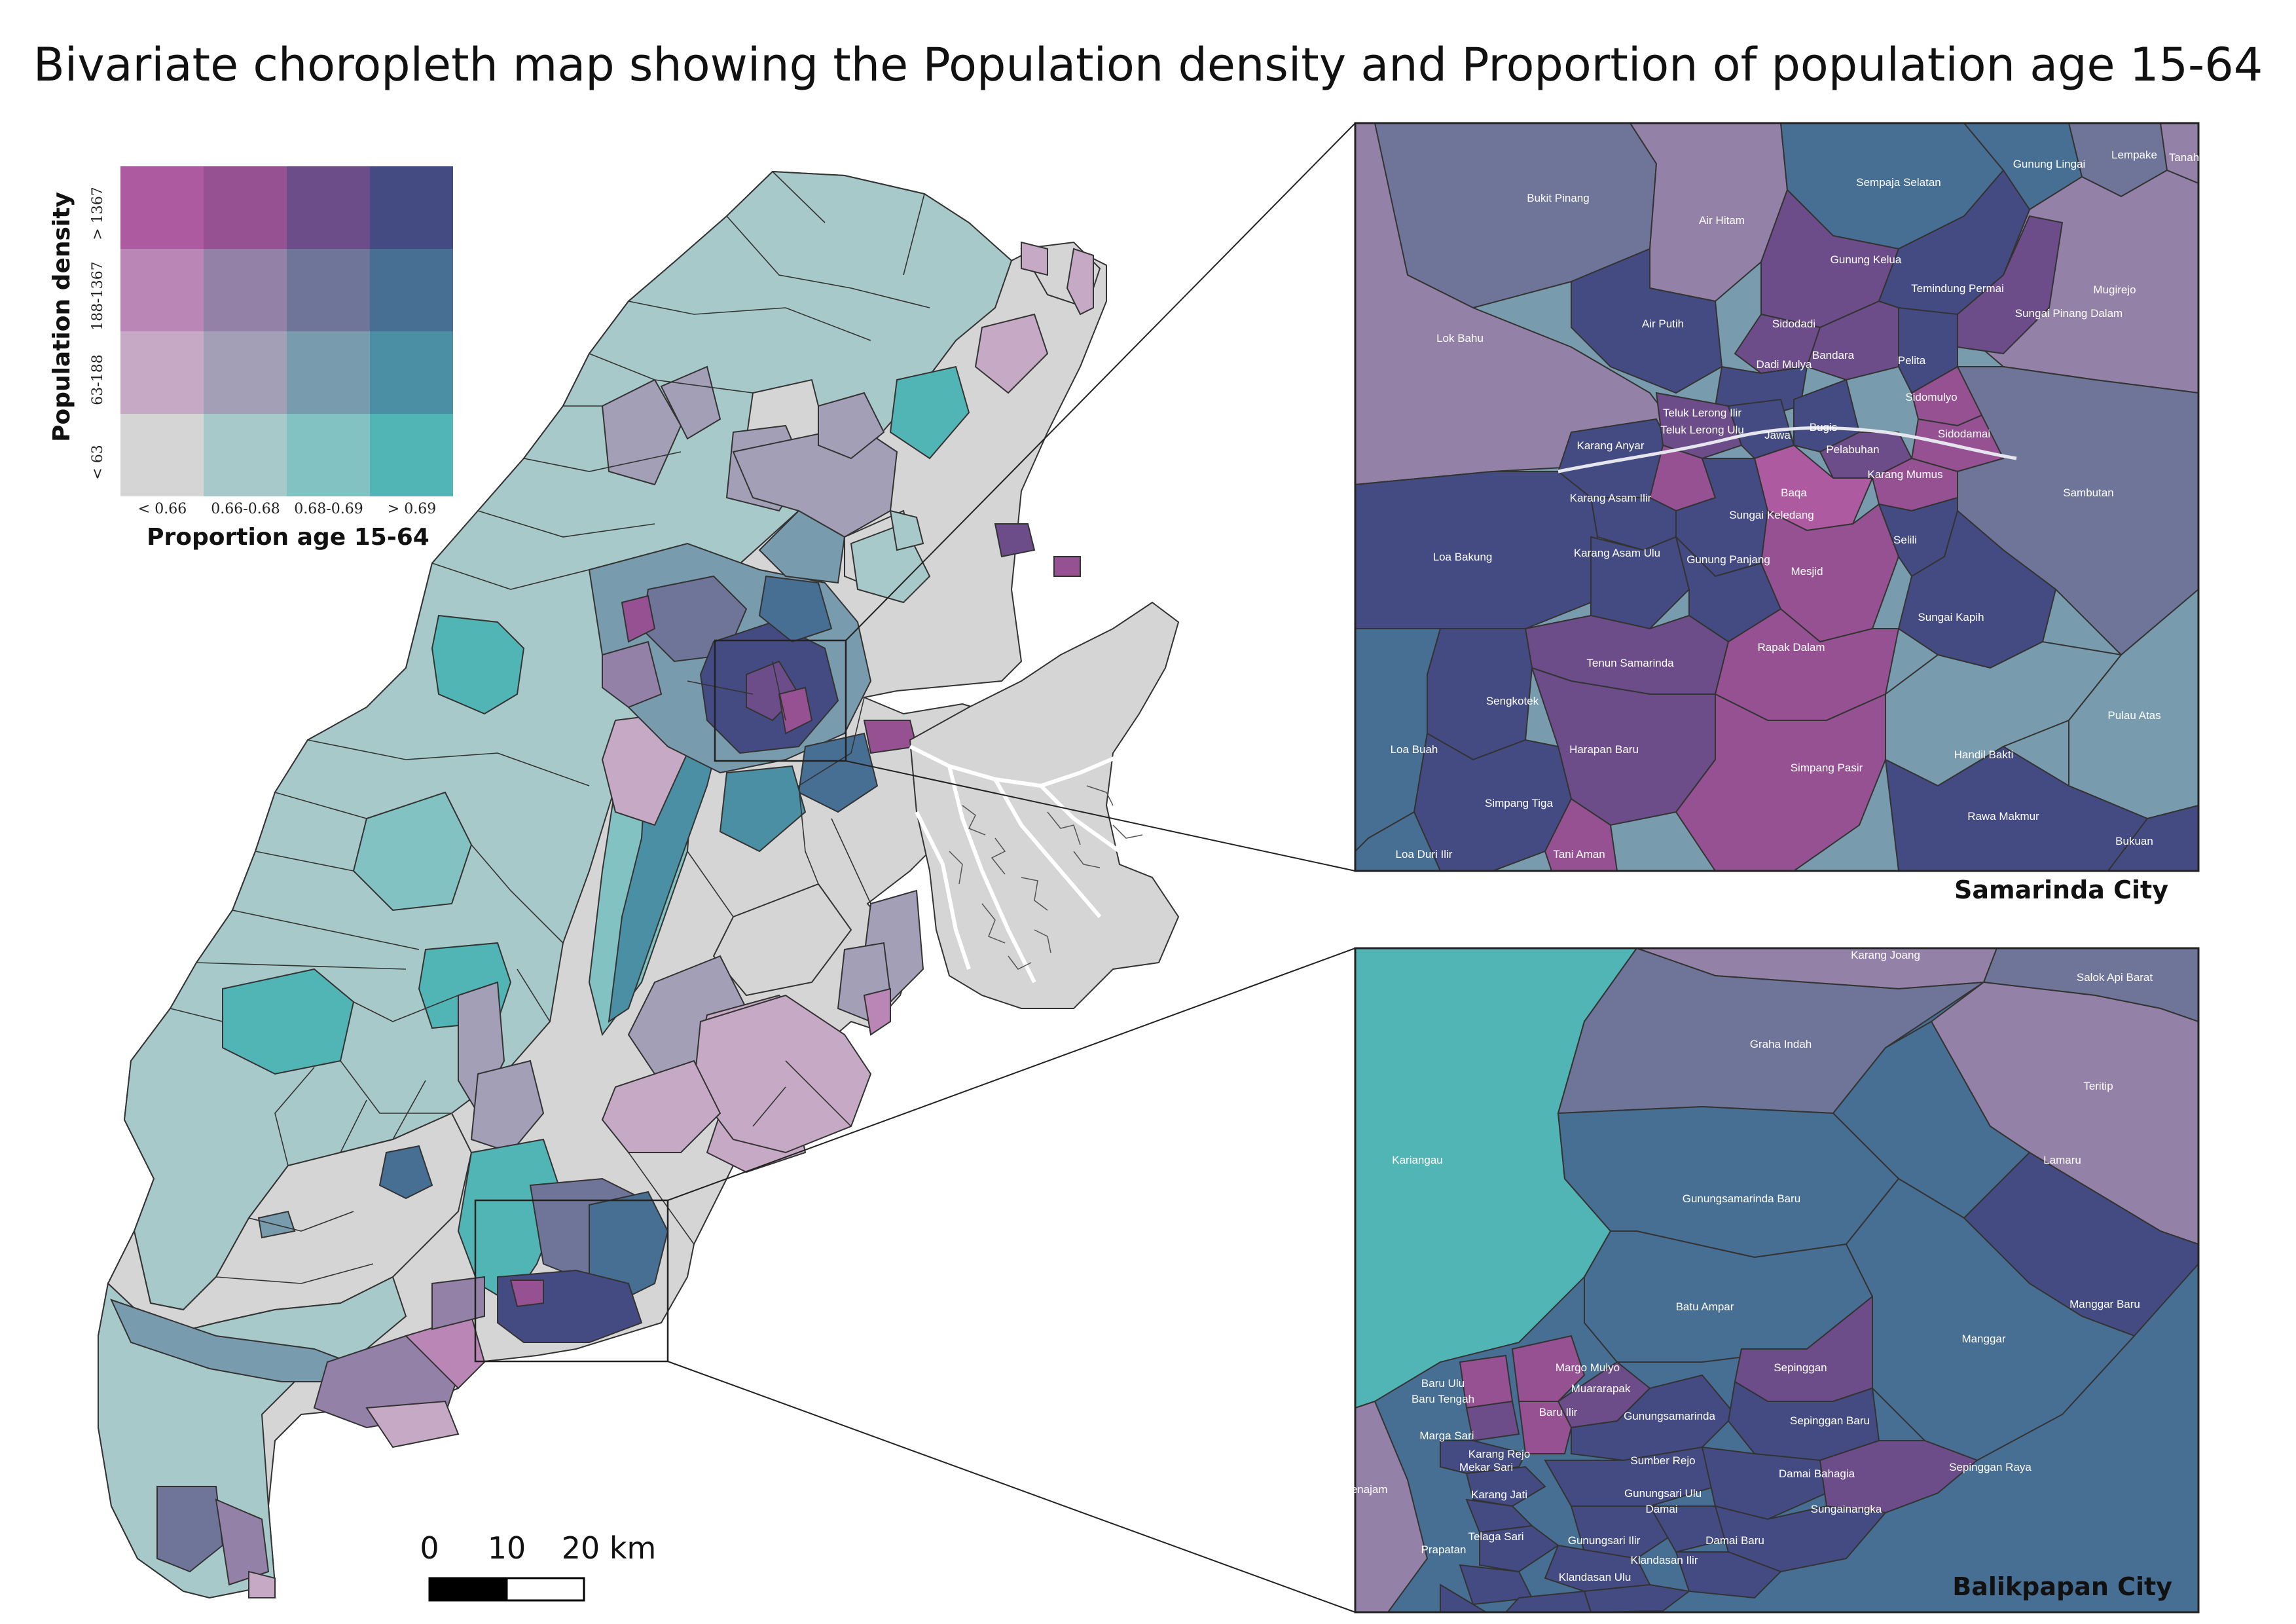 The height and width of the screenshot is (1624, 2296). Describe the element at coordinates (545, 1589) in the screenshot. I see `scale-bar-white` at that location.